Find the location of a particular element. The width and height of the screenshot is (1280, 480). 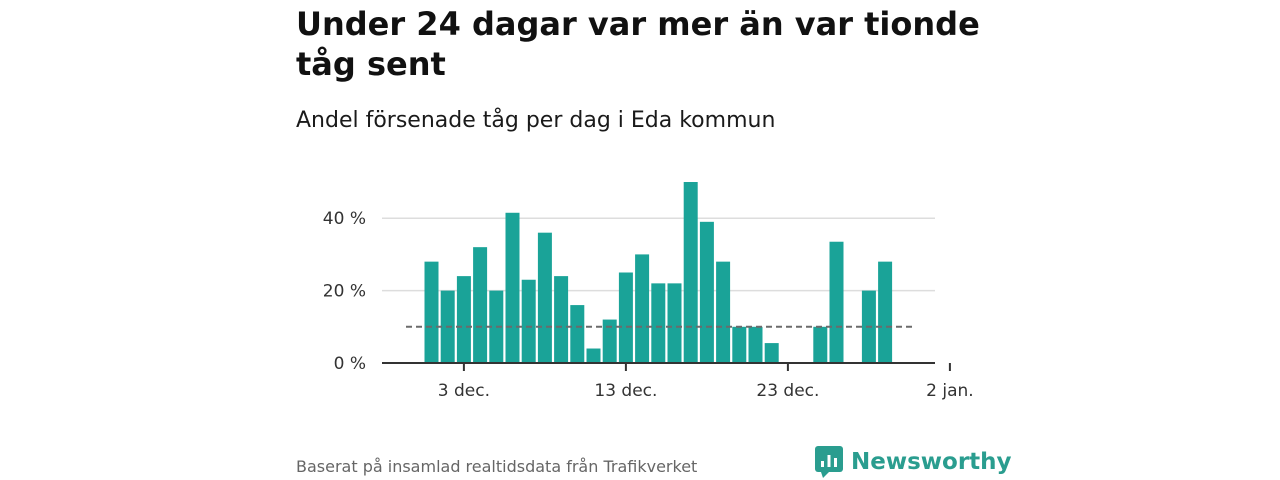

y-tick-label: 40 % is located at coordinates (344, 219).